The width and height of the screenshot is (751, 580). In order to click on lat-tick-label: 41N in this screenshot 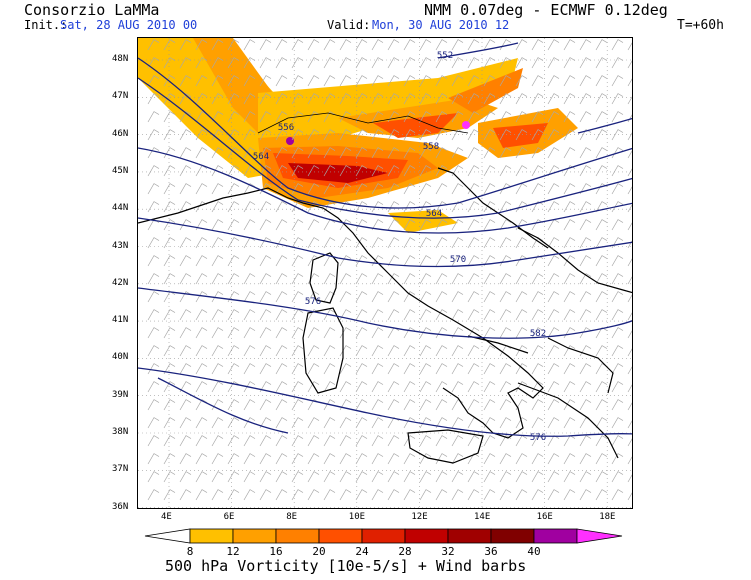, I will do `click(120, 320)`.